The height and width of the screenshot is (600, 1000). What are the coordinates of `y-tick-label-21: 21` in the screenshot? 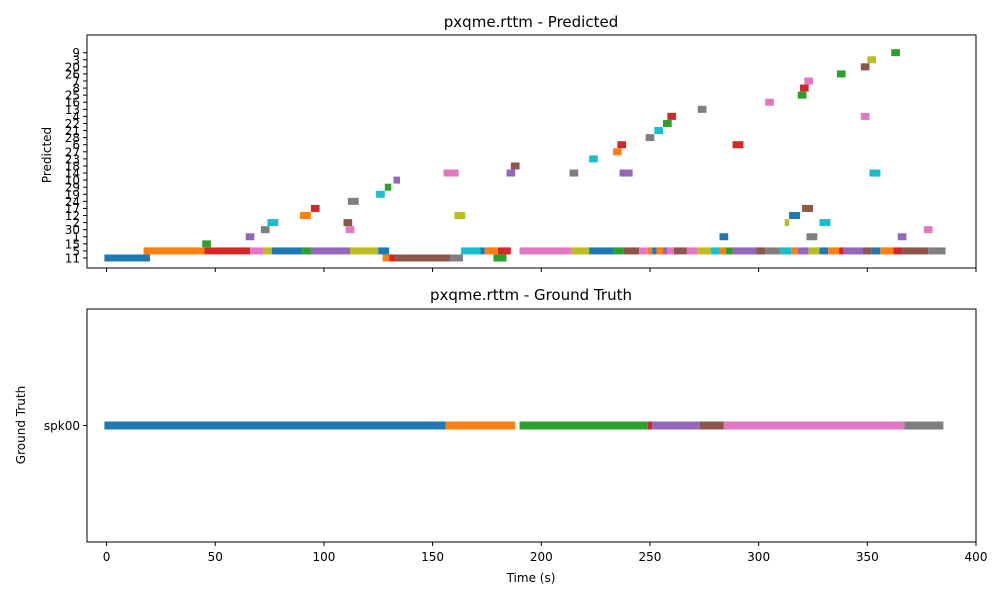 It's located at (72, 131).